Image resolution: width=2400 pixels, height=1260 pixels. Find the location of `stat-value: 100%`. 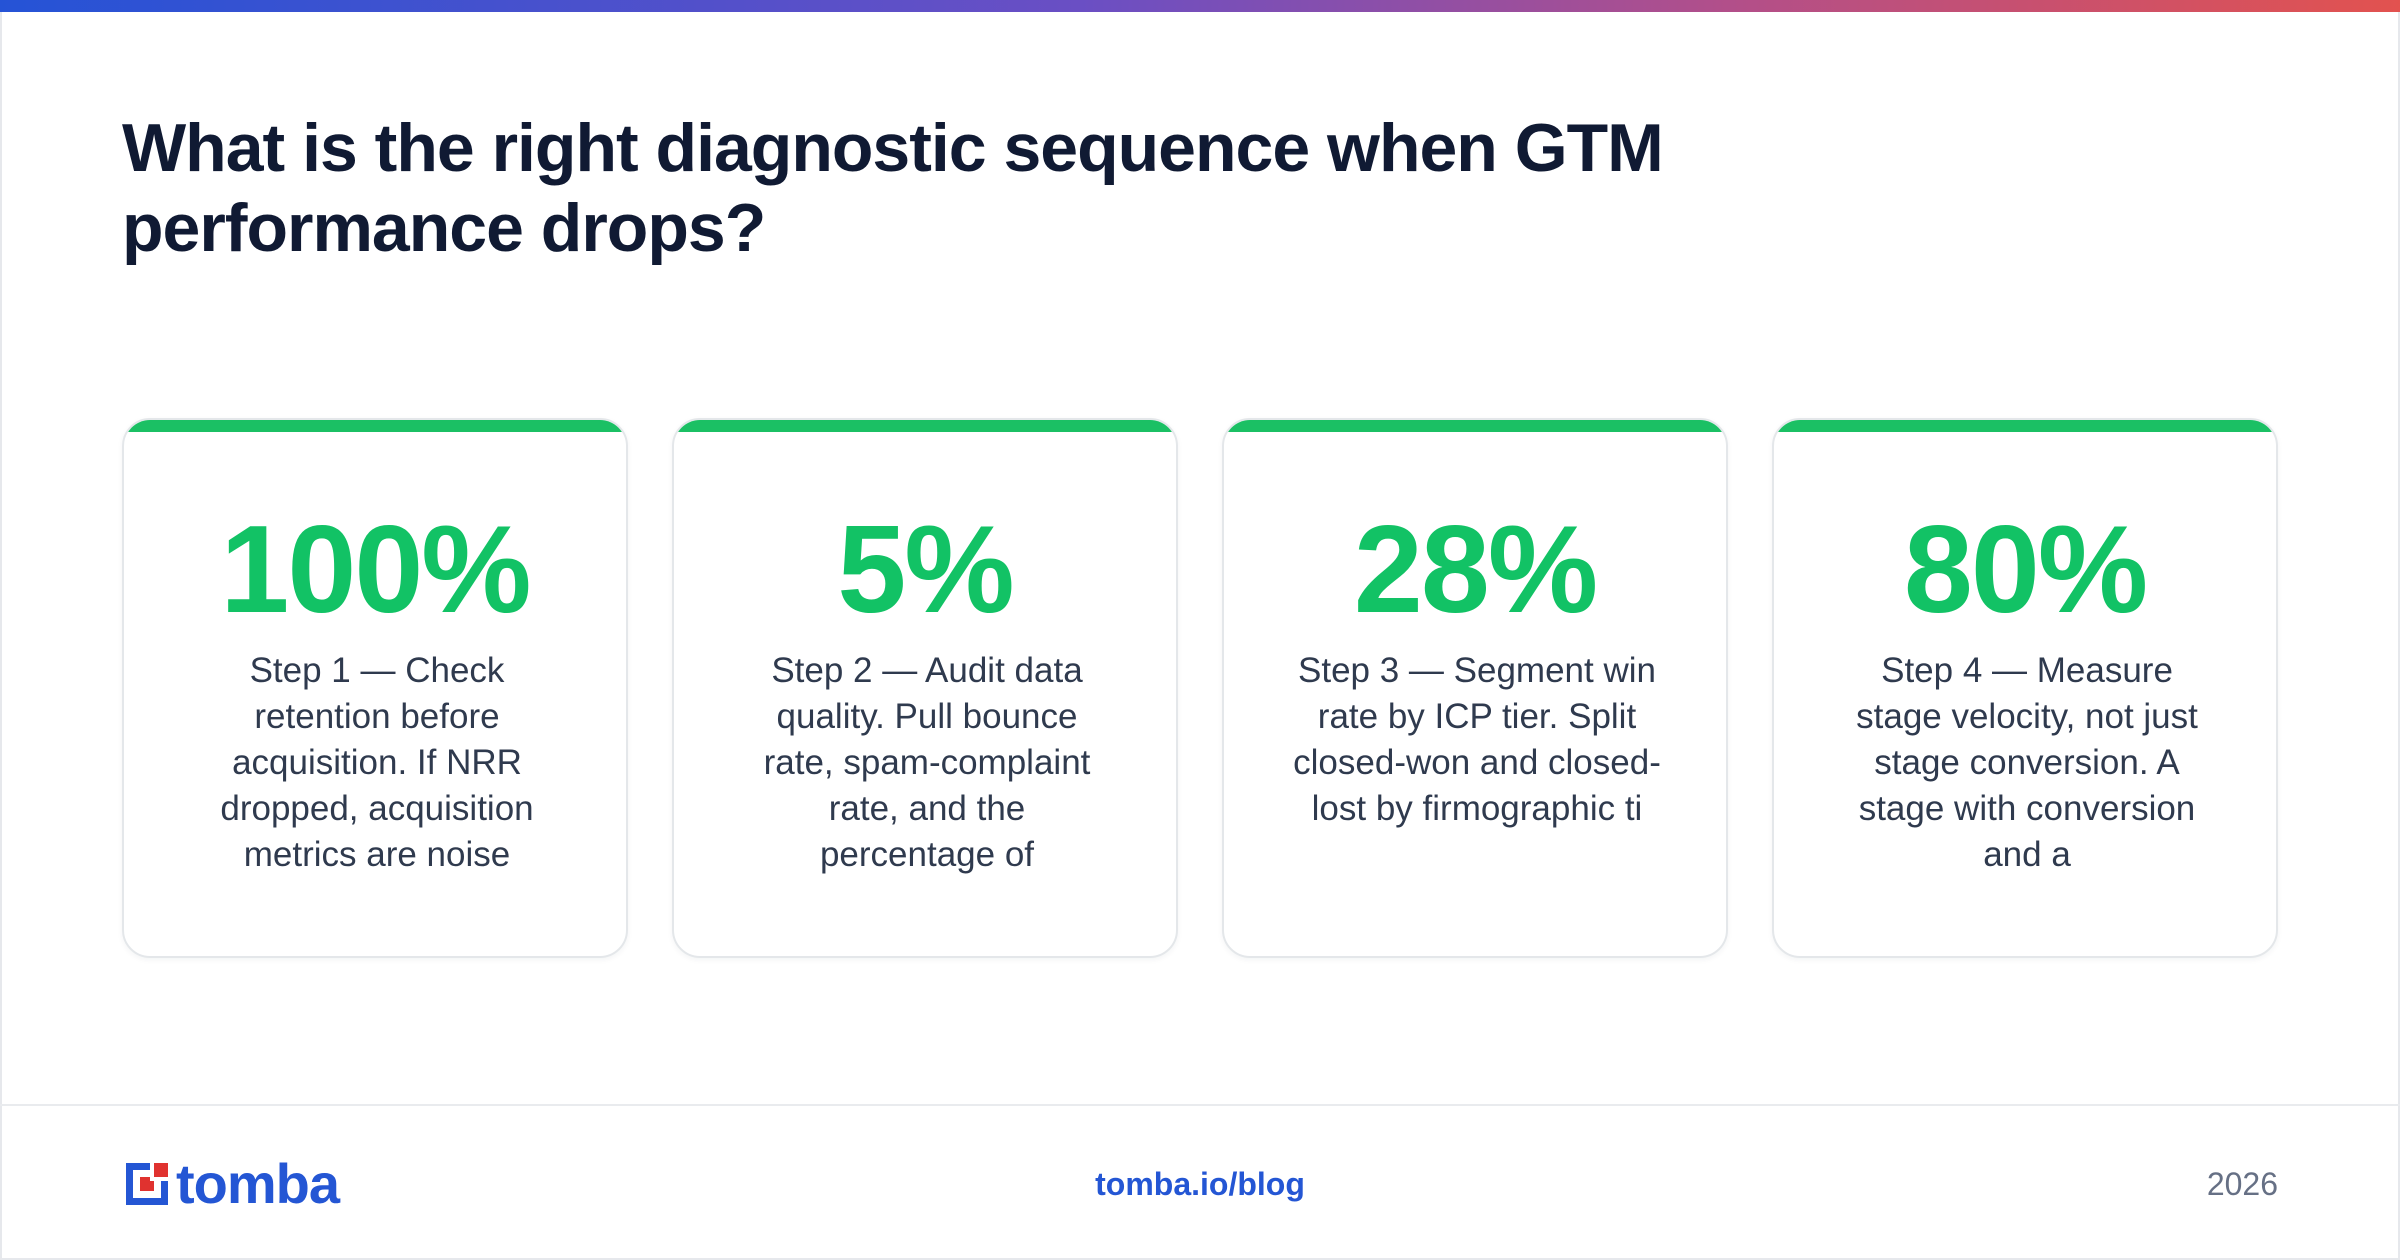

stat-value: 100% is located at coordinates (375, 570).